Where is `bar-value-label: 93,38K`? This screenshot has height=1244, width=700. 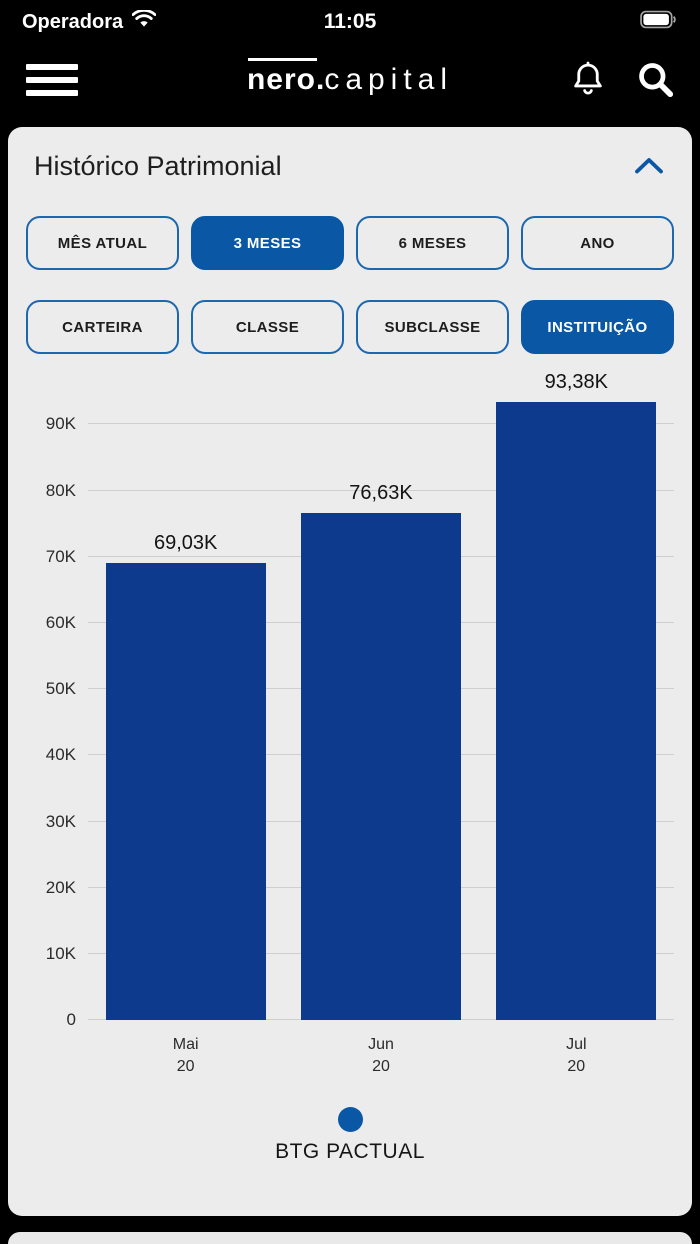
bar-value-label: 93,38K is located at coordinates (576, 382).